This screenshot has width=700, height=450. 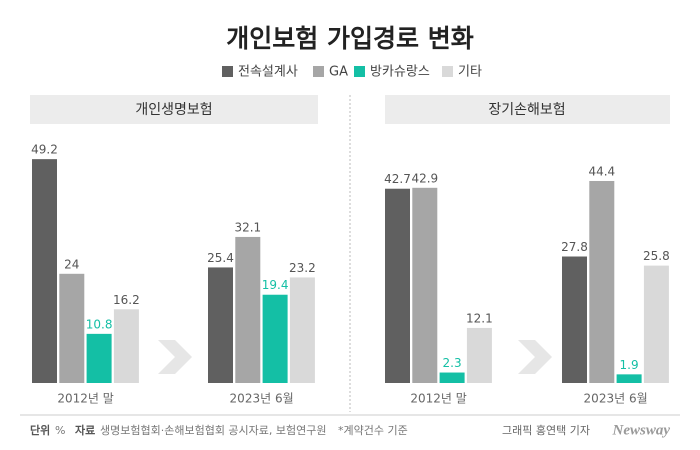 I want to click on source-label: 자료, so click(x=85, y=430).